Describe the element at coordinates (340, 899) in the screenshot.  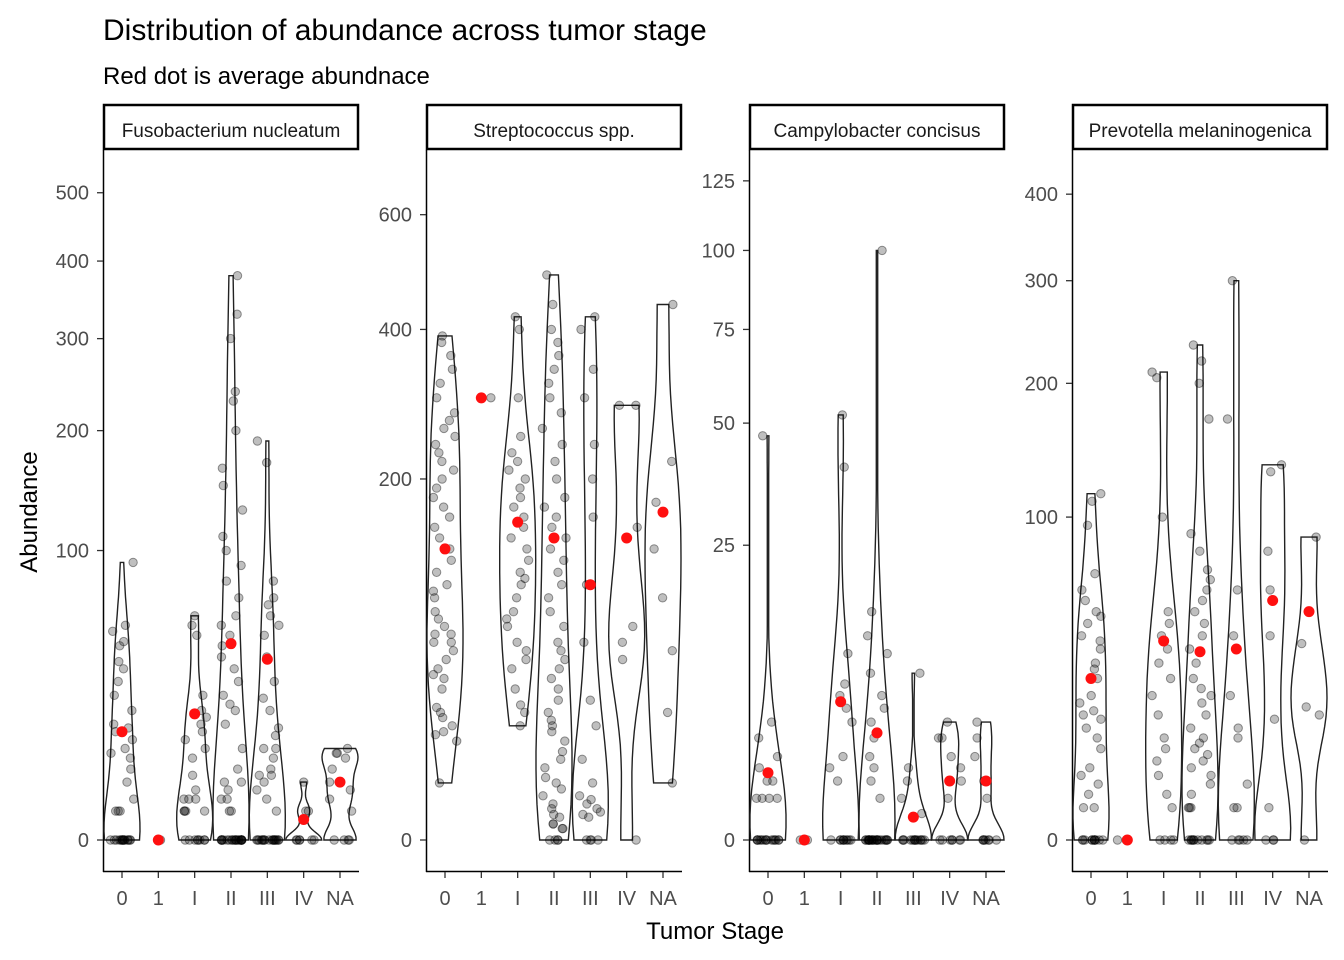
I see `x-tick-label: NA` at that location.